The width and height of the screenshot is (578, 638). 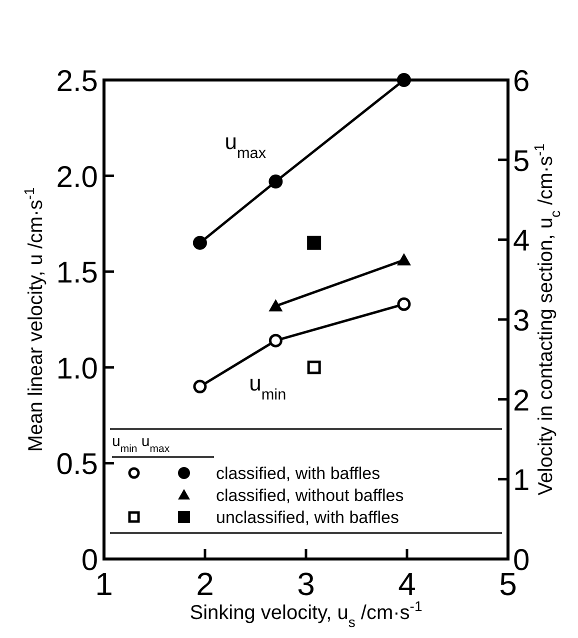 What do you see at coordinates (298, 473) in the screenshot?
I see `legend-label: classified, with baffles` at bounding box center [298, 473].